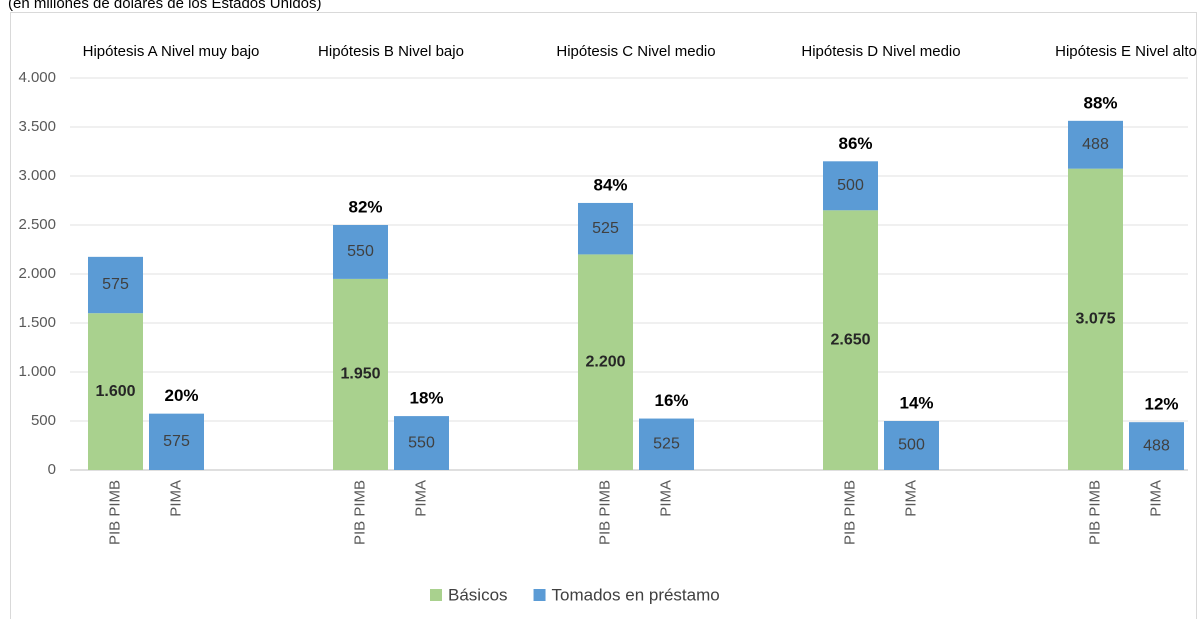 The width and height of the screenshot is (1198, 619). Describe the element at coordinates (426, 398) in the screenshot. I see `share-label: 18%` at that location.